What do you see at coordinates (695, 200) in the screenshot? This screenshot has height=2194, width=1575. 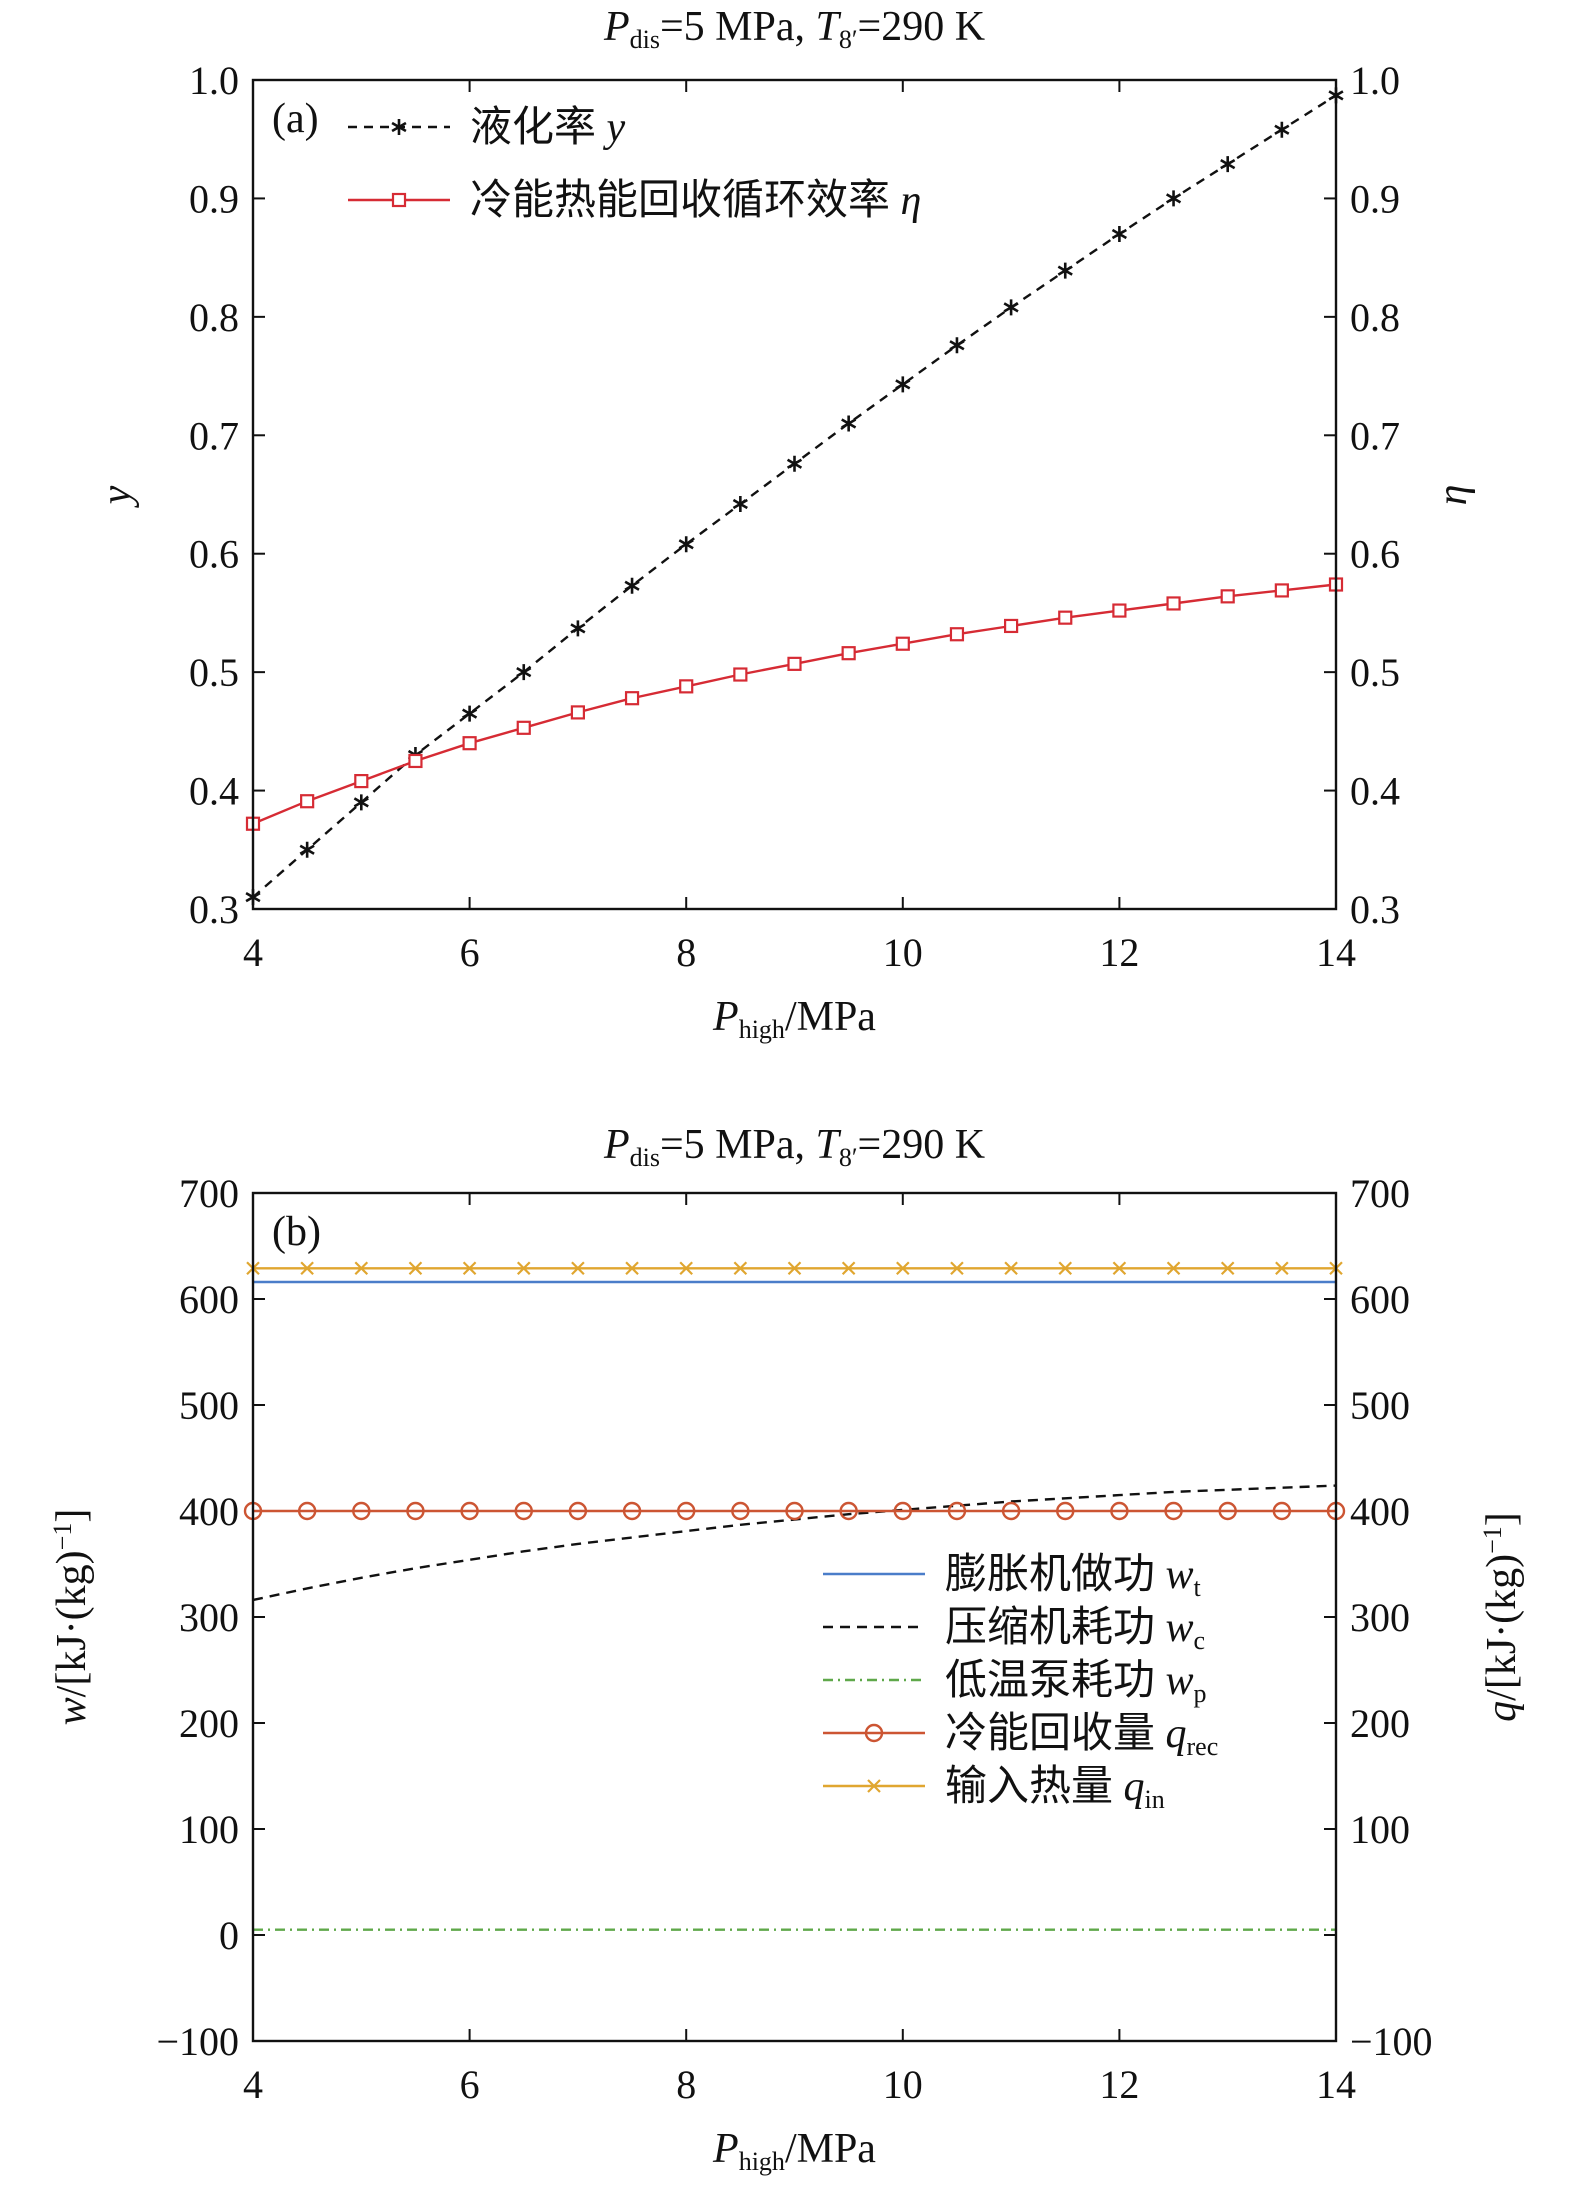 I see `legend-label: 冷能热能回收循环效率 η` at bounding box center [695, 200].